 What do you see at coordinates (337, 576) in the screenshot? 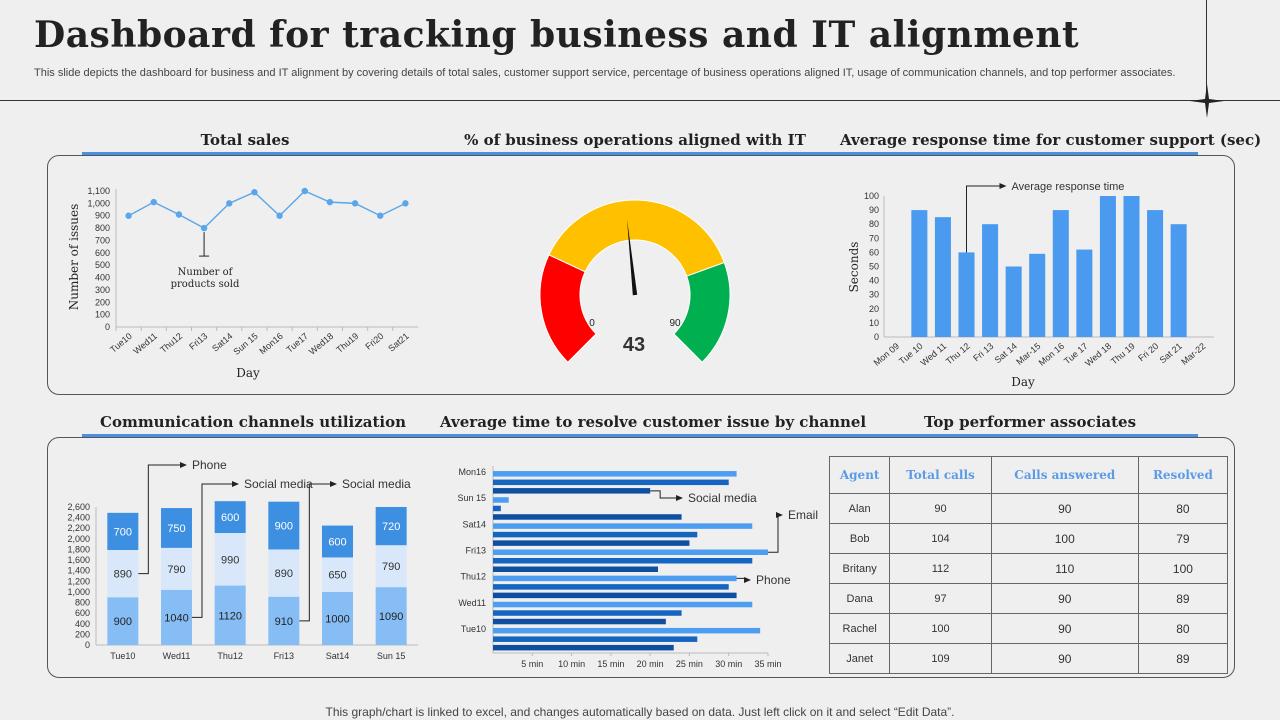
I see `data-label: 650` at bounding box center [337, 576].